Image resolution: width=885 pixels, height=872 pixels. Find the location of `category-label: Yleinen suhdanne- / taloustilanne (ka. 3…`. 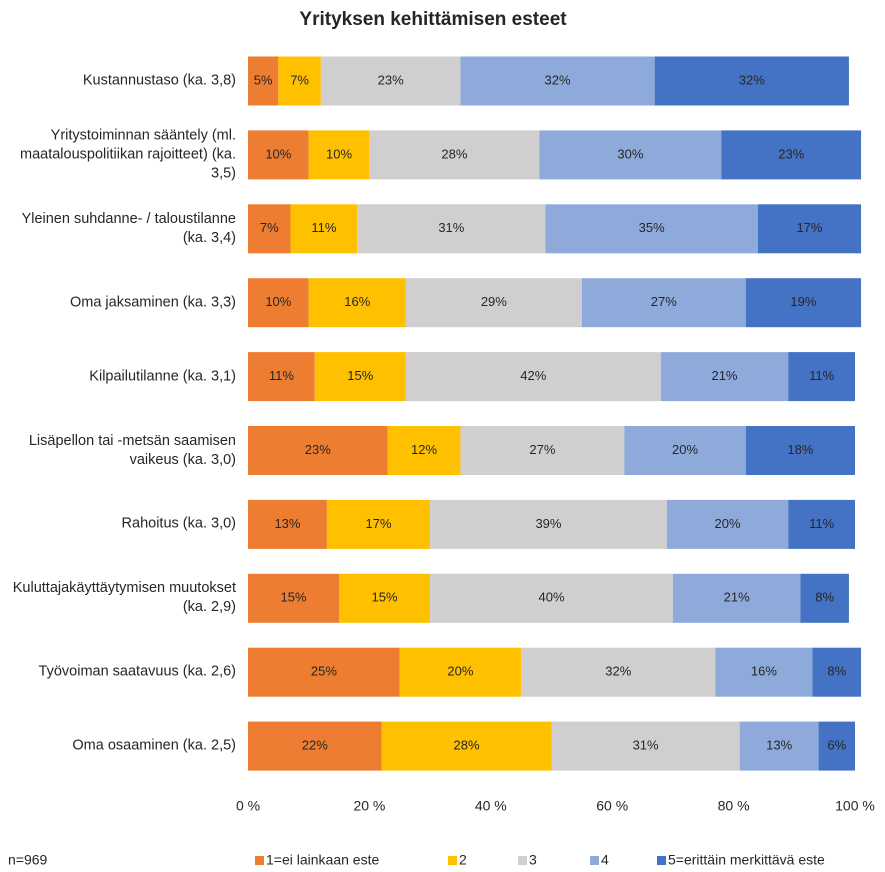

category-label: Yleinen suhdanne- / taloustilanne (ka. 3… is located at coordinates (128, 228).